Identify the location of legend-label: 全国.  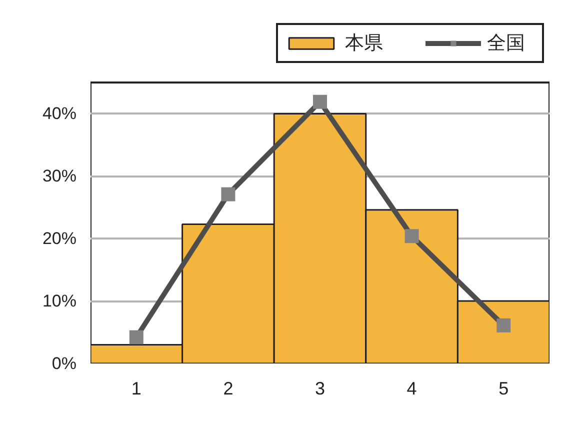
(506, 43).